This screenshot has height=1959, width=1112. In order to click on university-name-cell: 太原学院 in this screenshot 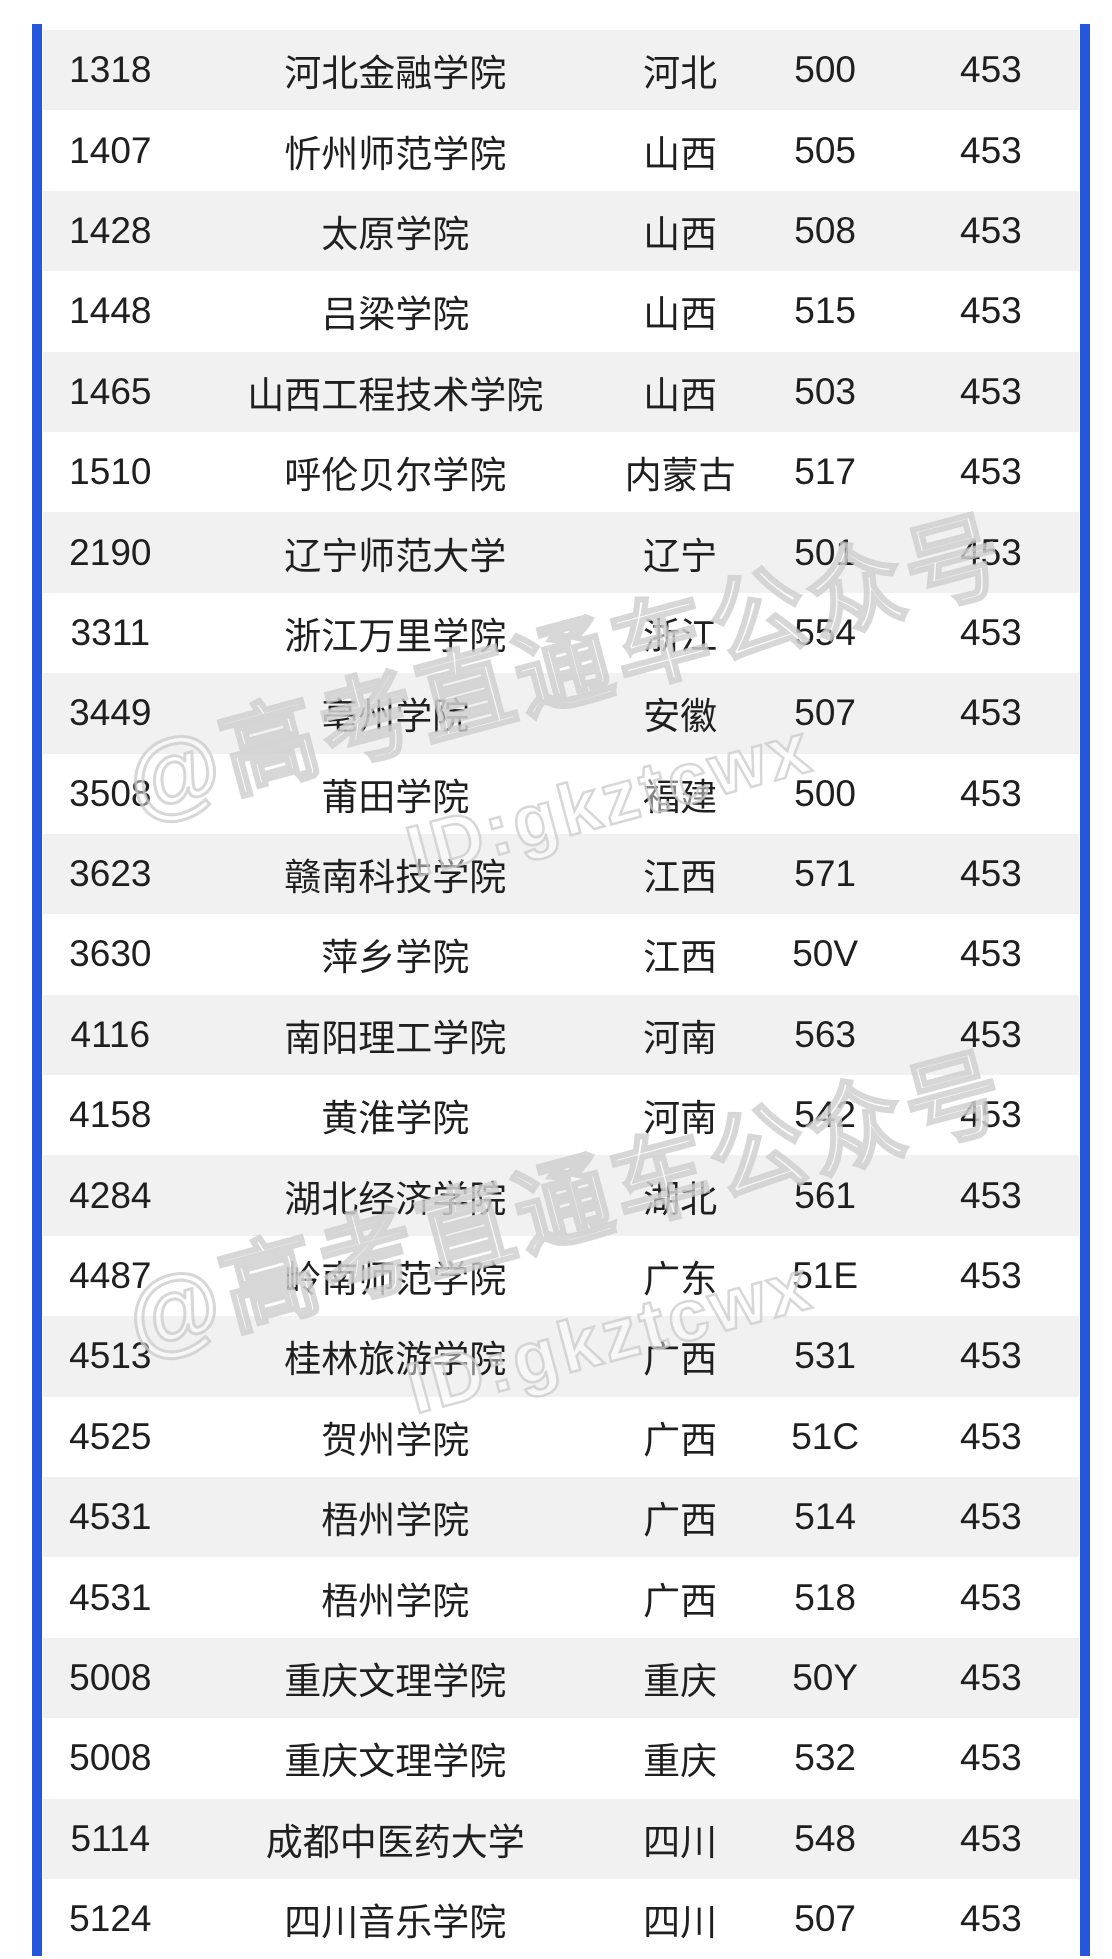, I will do `click(395, 234)`.